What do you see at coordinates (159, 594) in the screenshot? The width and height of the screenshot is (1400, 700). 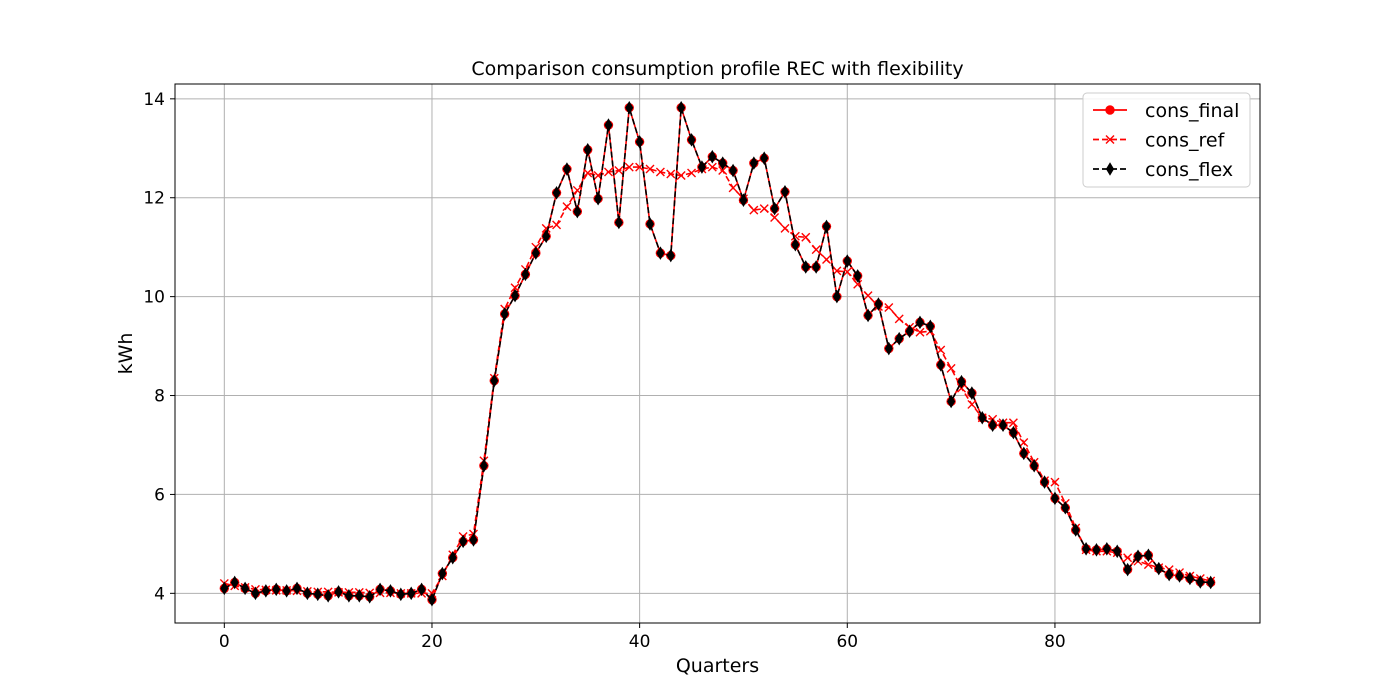 I see `y-tick-label: 4` at bounding box center [159, 594].